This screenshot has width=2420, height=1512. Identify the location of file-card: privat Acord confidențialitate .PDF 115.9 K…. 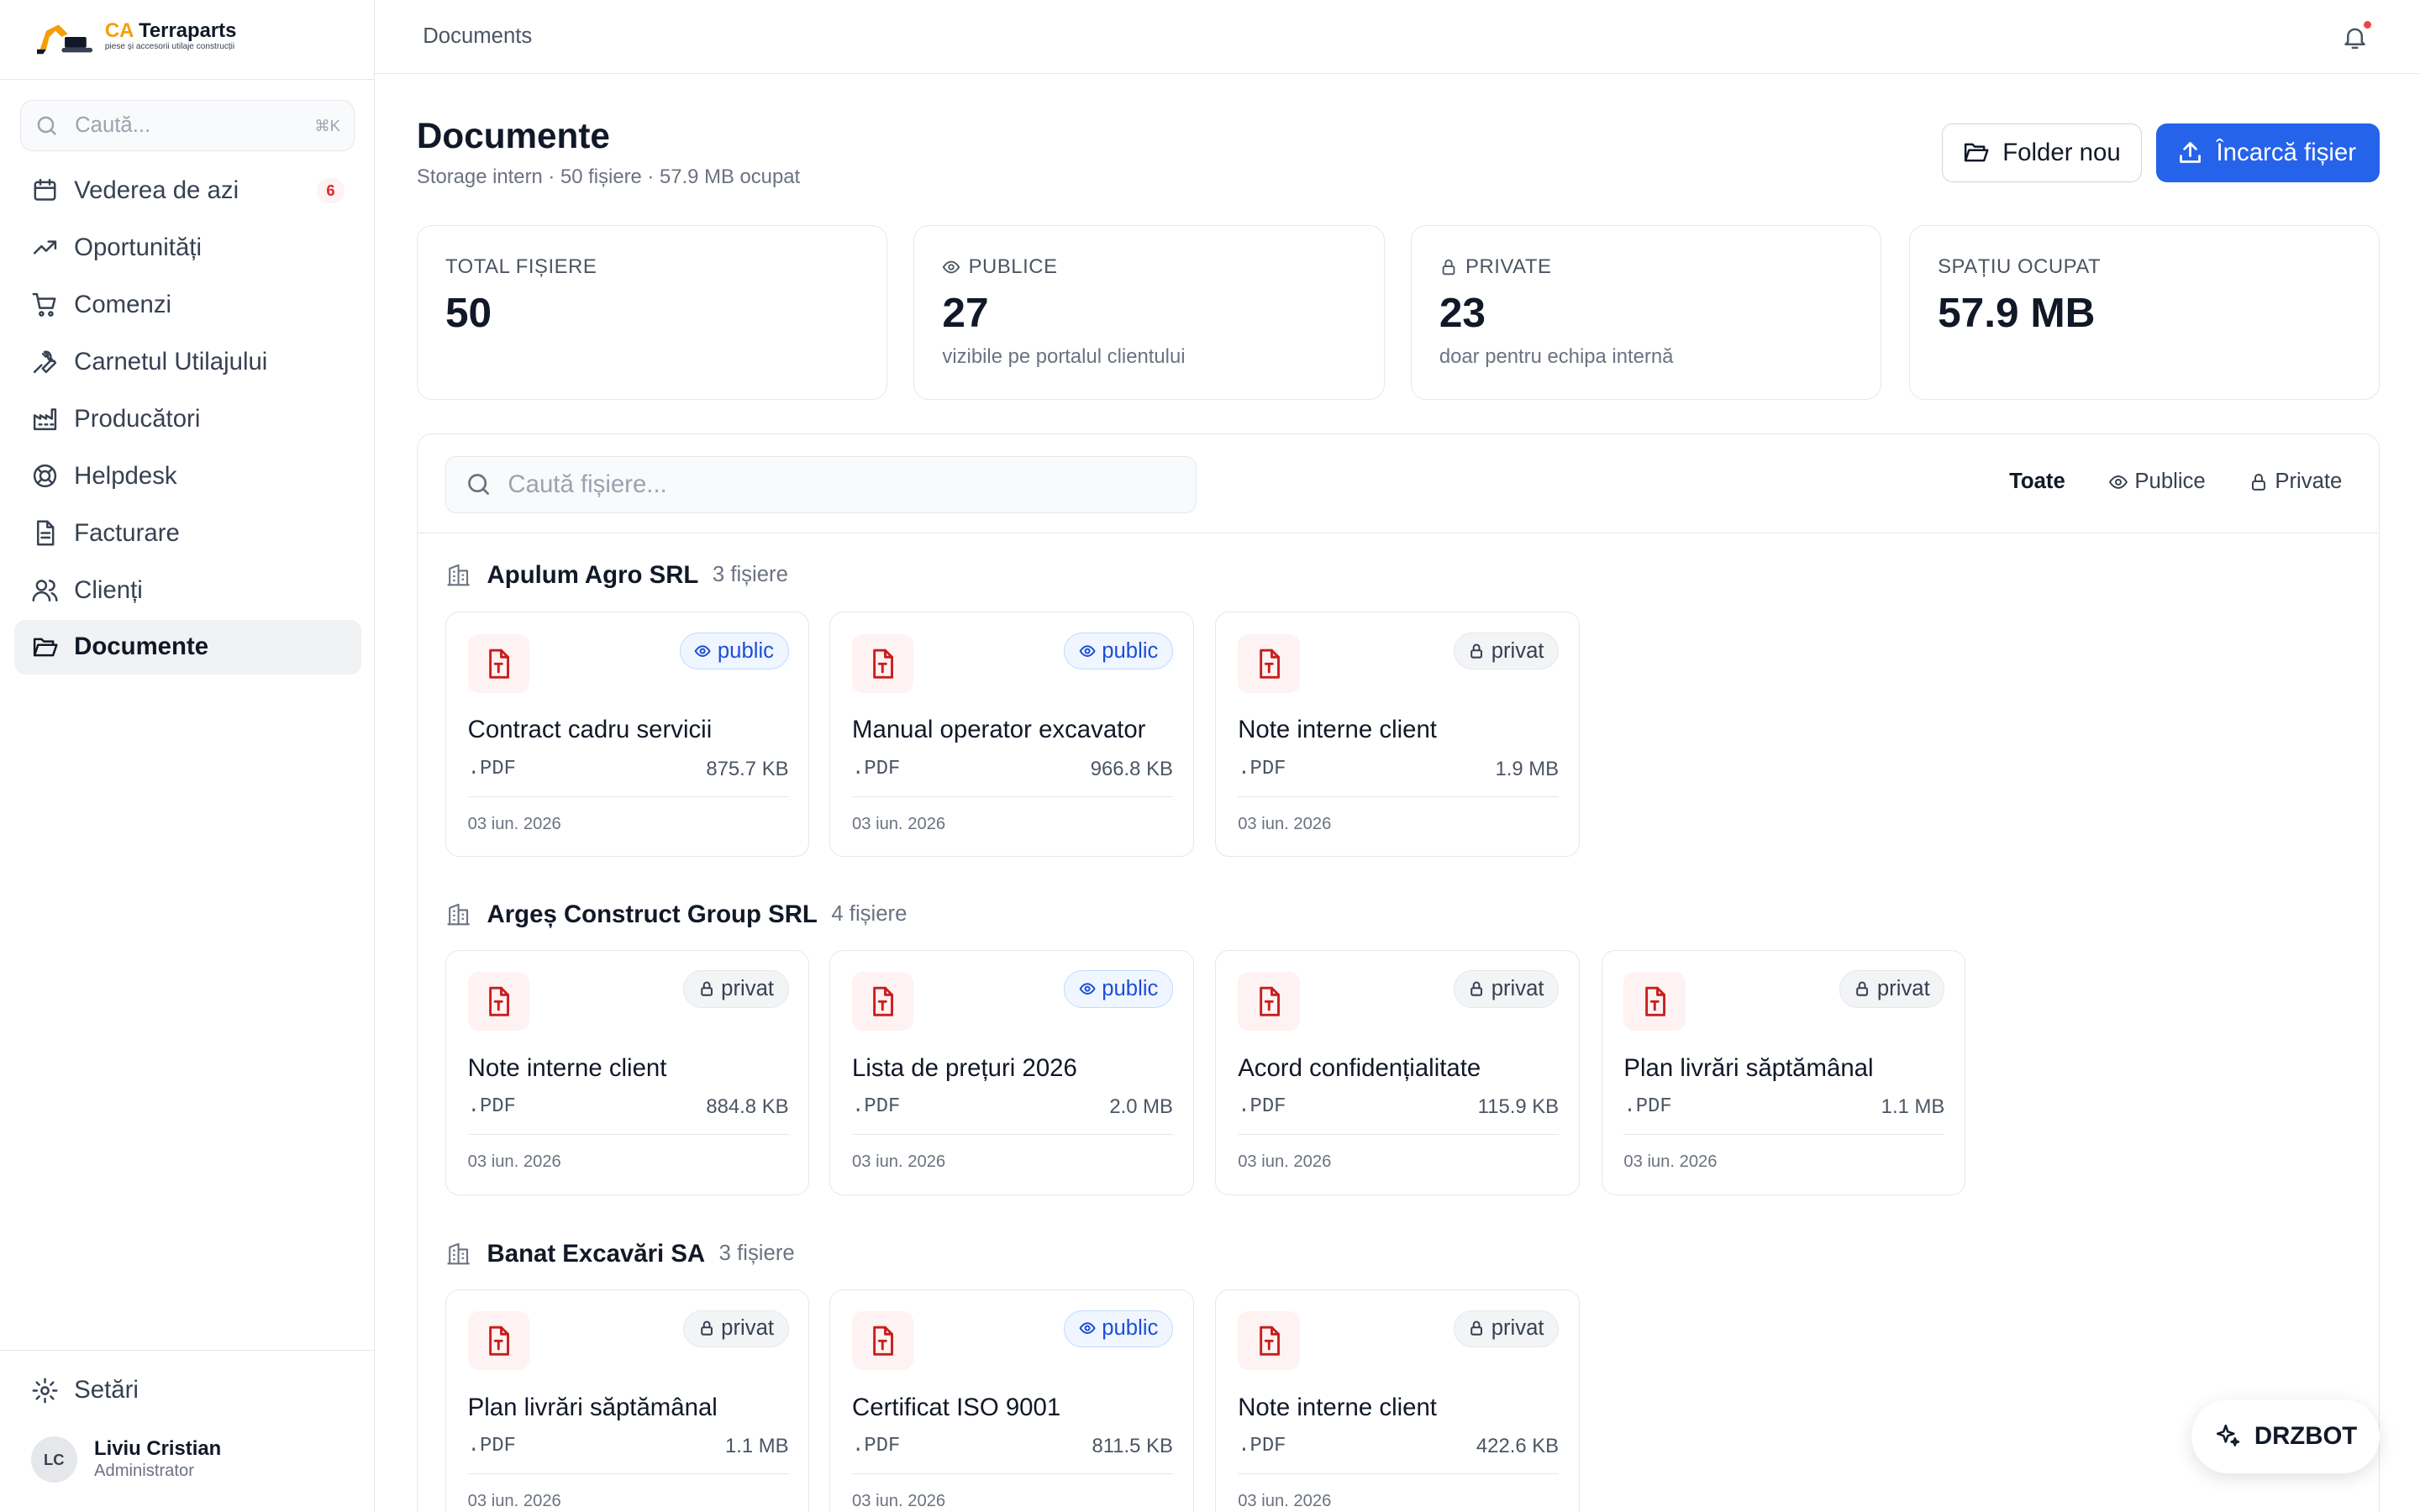
(1397, 1072).